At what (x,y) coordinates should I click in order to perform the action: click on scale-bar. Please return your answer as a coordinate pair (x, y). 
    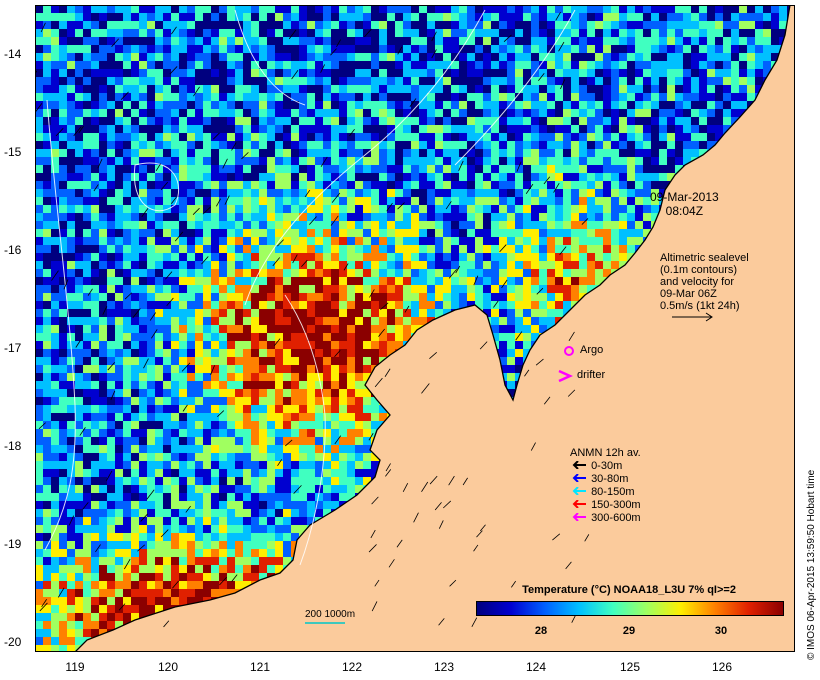
    Looking at the image, I should click on (325, 623).